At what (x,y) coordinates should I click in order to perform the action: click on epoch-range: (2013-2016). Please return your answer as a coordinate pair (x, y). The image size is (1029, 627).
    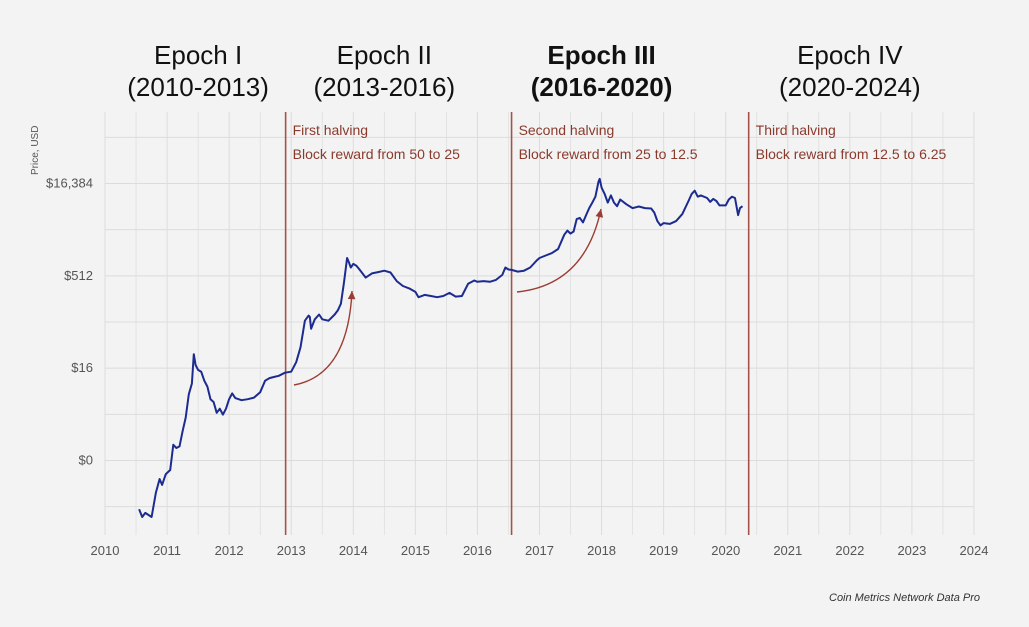
    Looking at the image, I should click on (384, 87).